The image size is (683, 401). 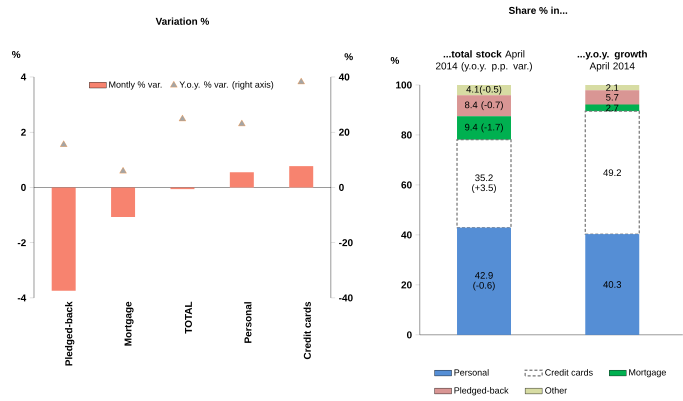 I want to click on data-label: 5.7, so click(x=612, y=97).